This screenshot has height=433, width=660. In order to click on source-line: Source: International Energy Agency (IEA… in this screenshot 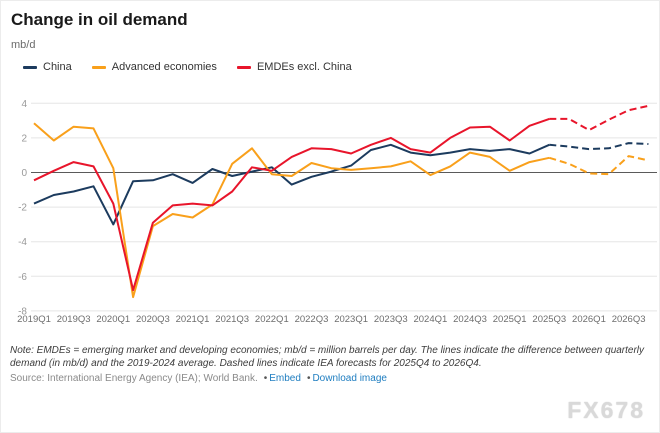, I will do `click(332, 378)`.